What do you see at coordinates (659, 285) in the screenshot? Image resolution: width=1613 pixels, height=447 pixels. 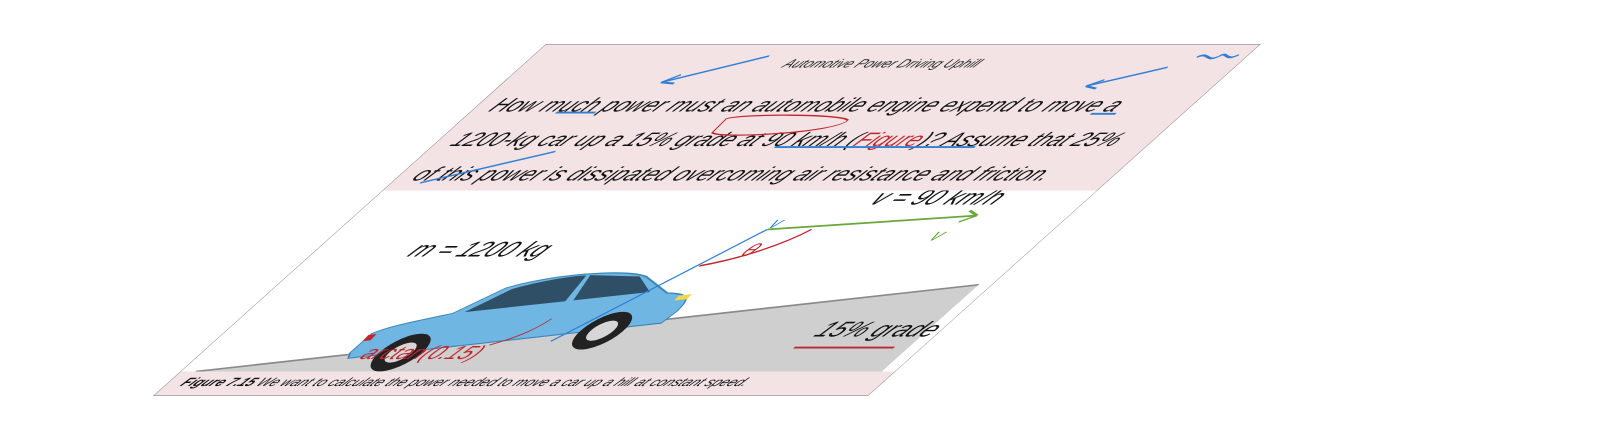 I see `gravity-component-arrow` at bounding box center [659, 285].